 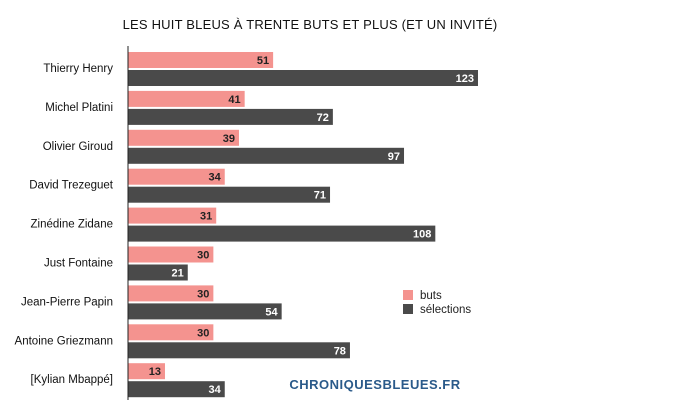 I want to click on value-label-selections: 71, so click(x=320, y=196).